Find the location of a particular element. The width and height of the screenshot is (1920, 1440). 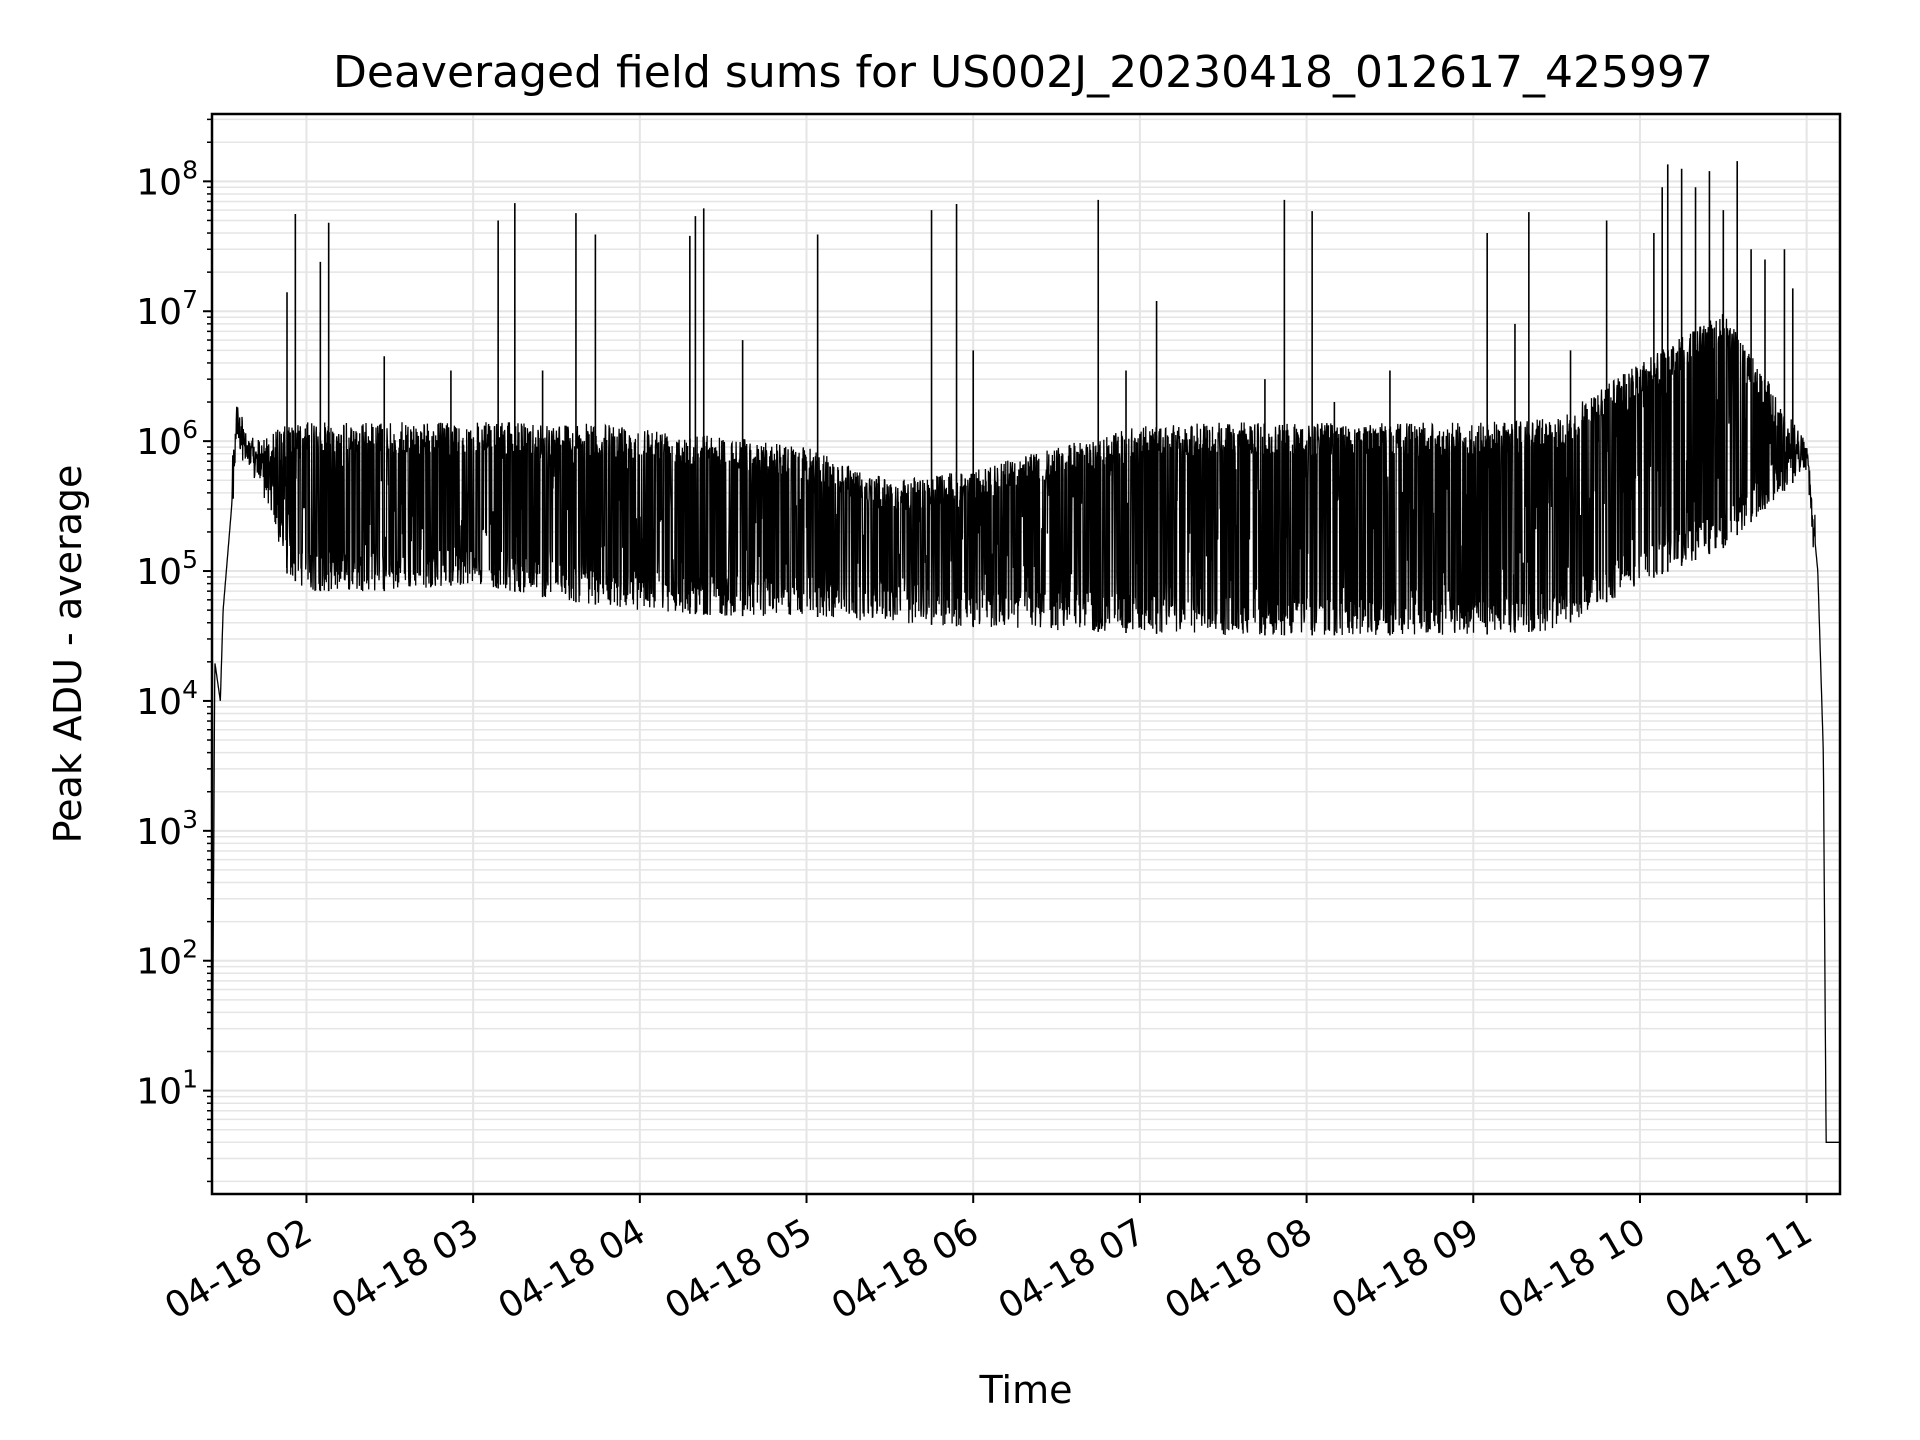

y-tick-label: 10⁴ is located at coordinates (167, 699).